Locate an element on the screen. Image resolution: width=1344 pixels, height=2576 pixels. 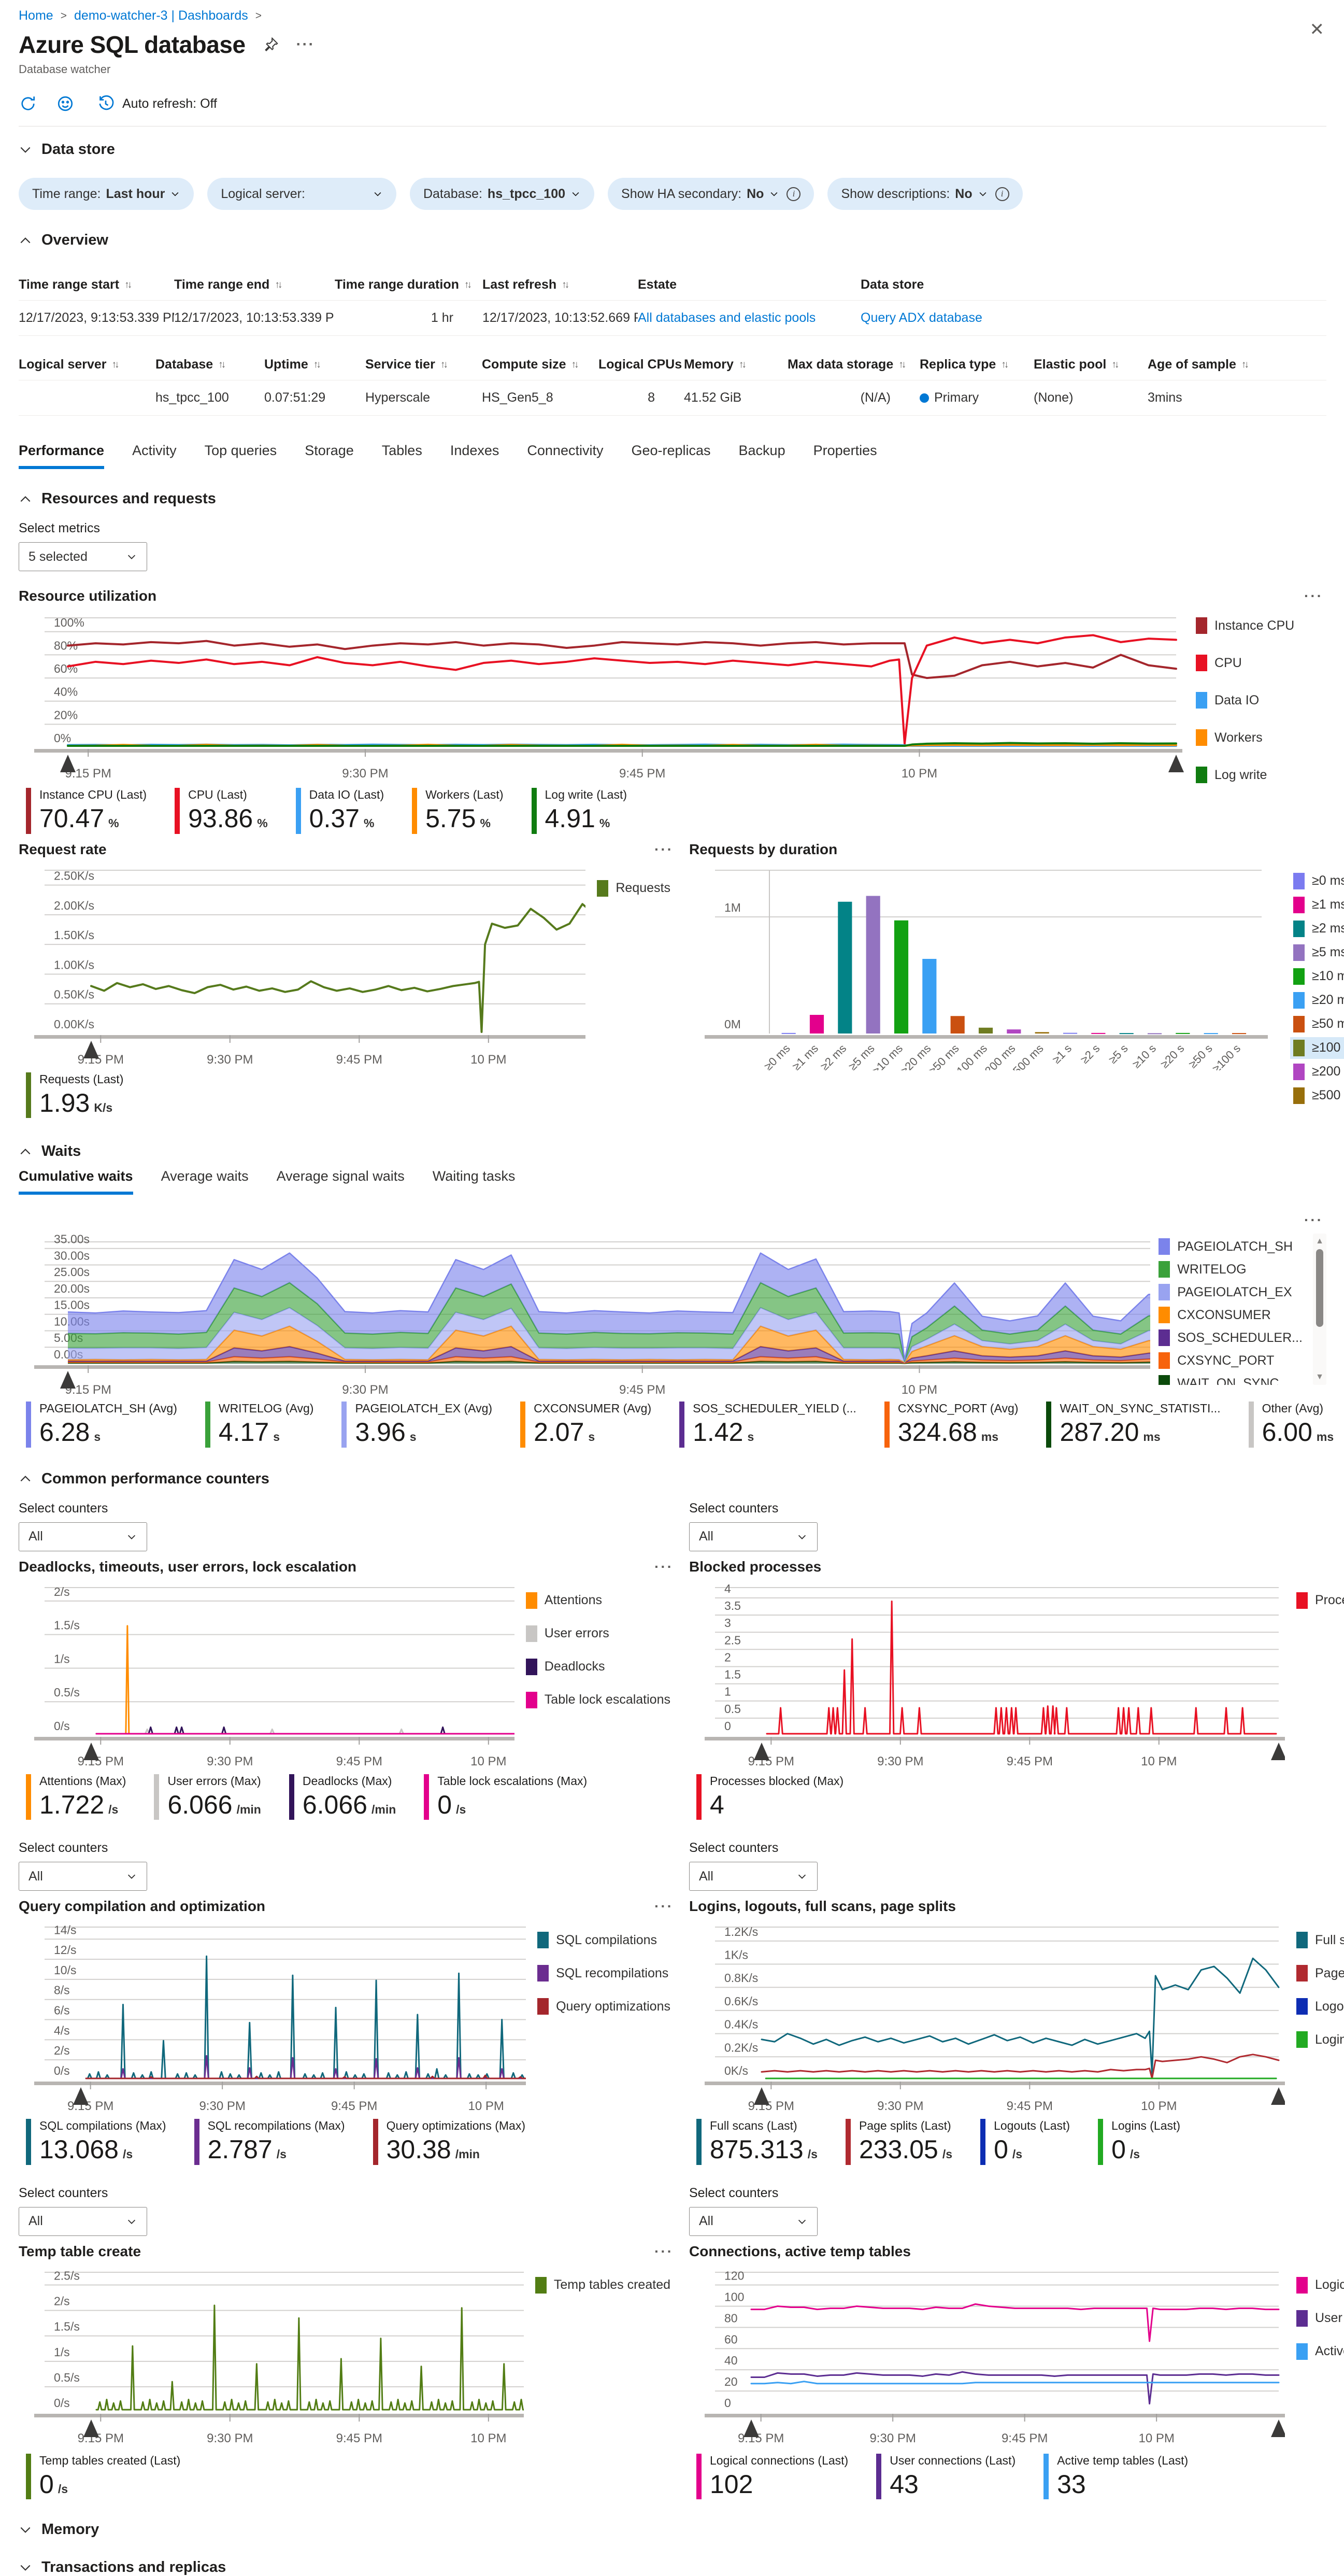
legend-log-write: Log write is located at coordinates (1246, 775).